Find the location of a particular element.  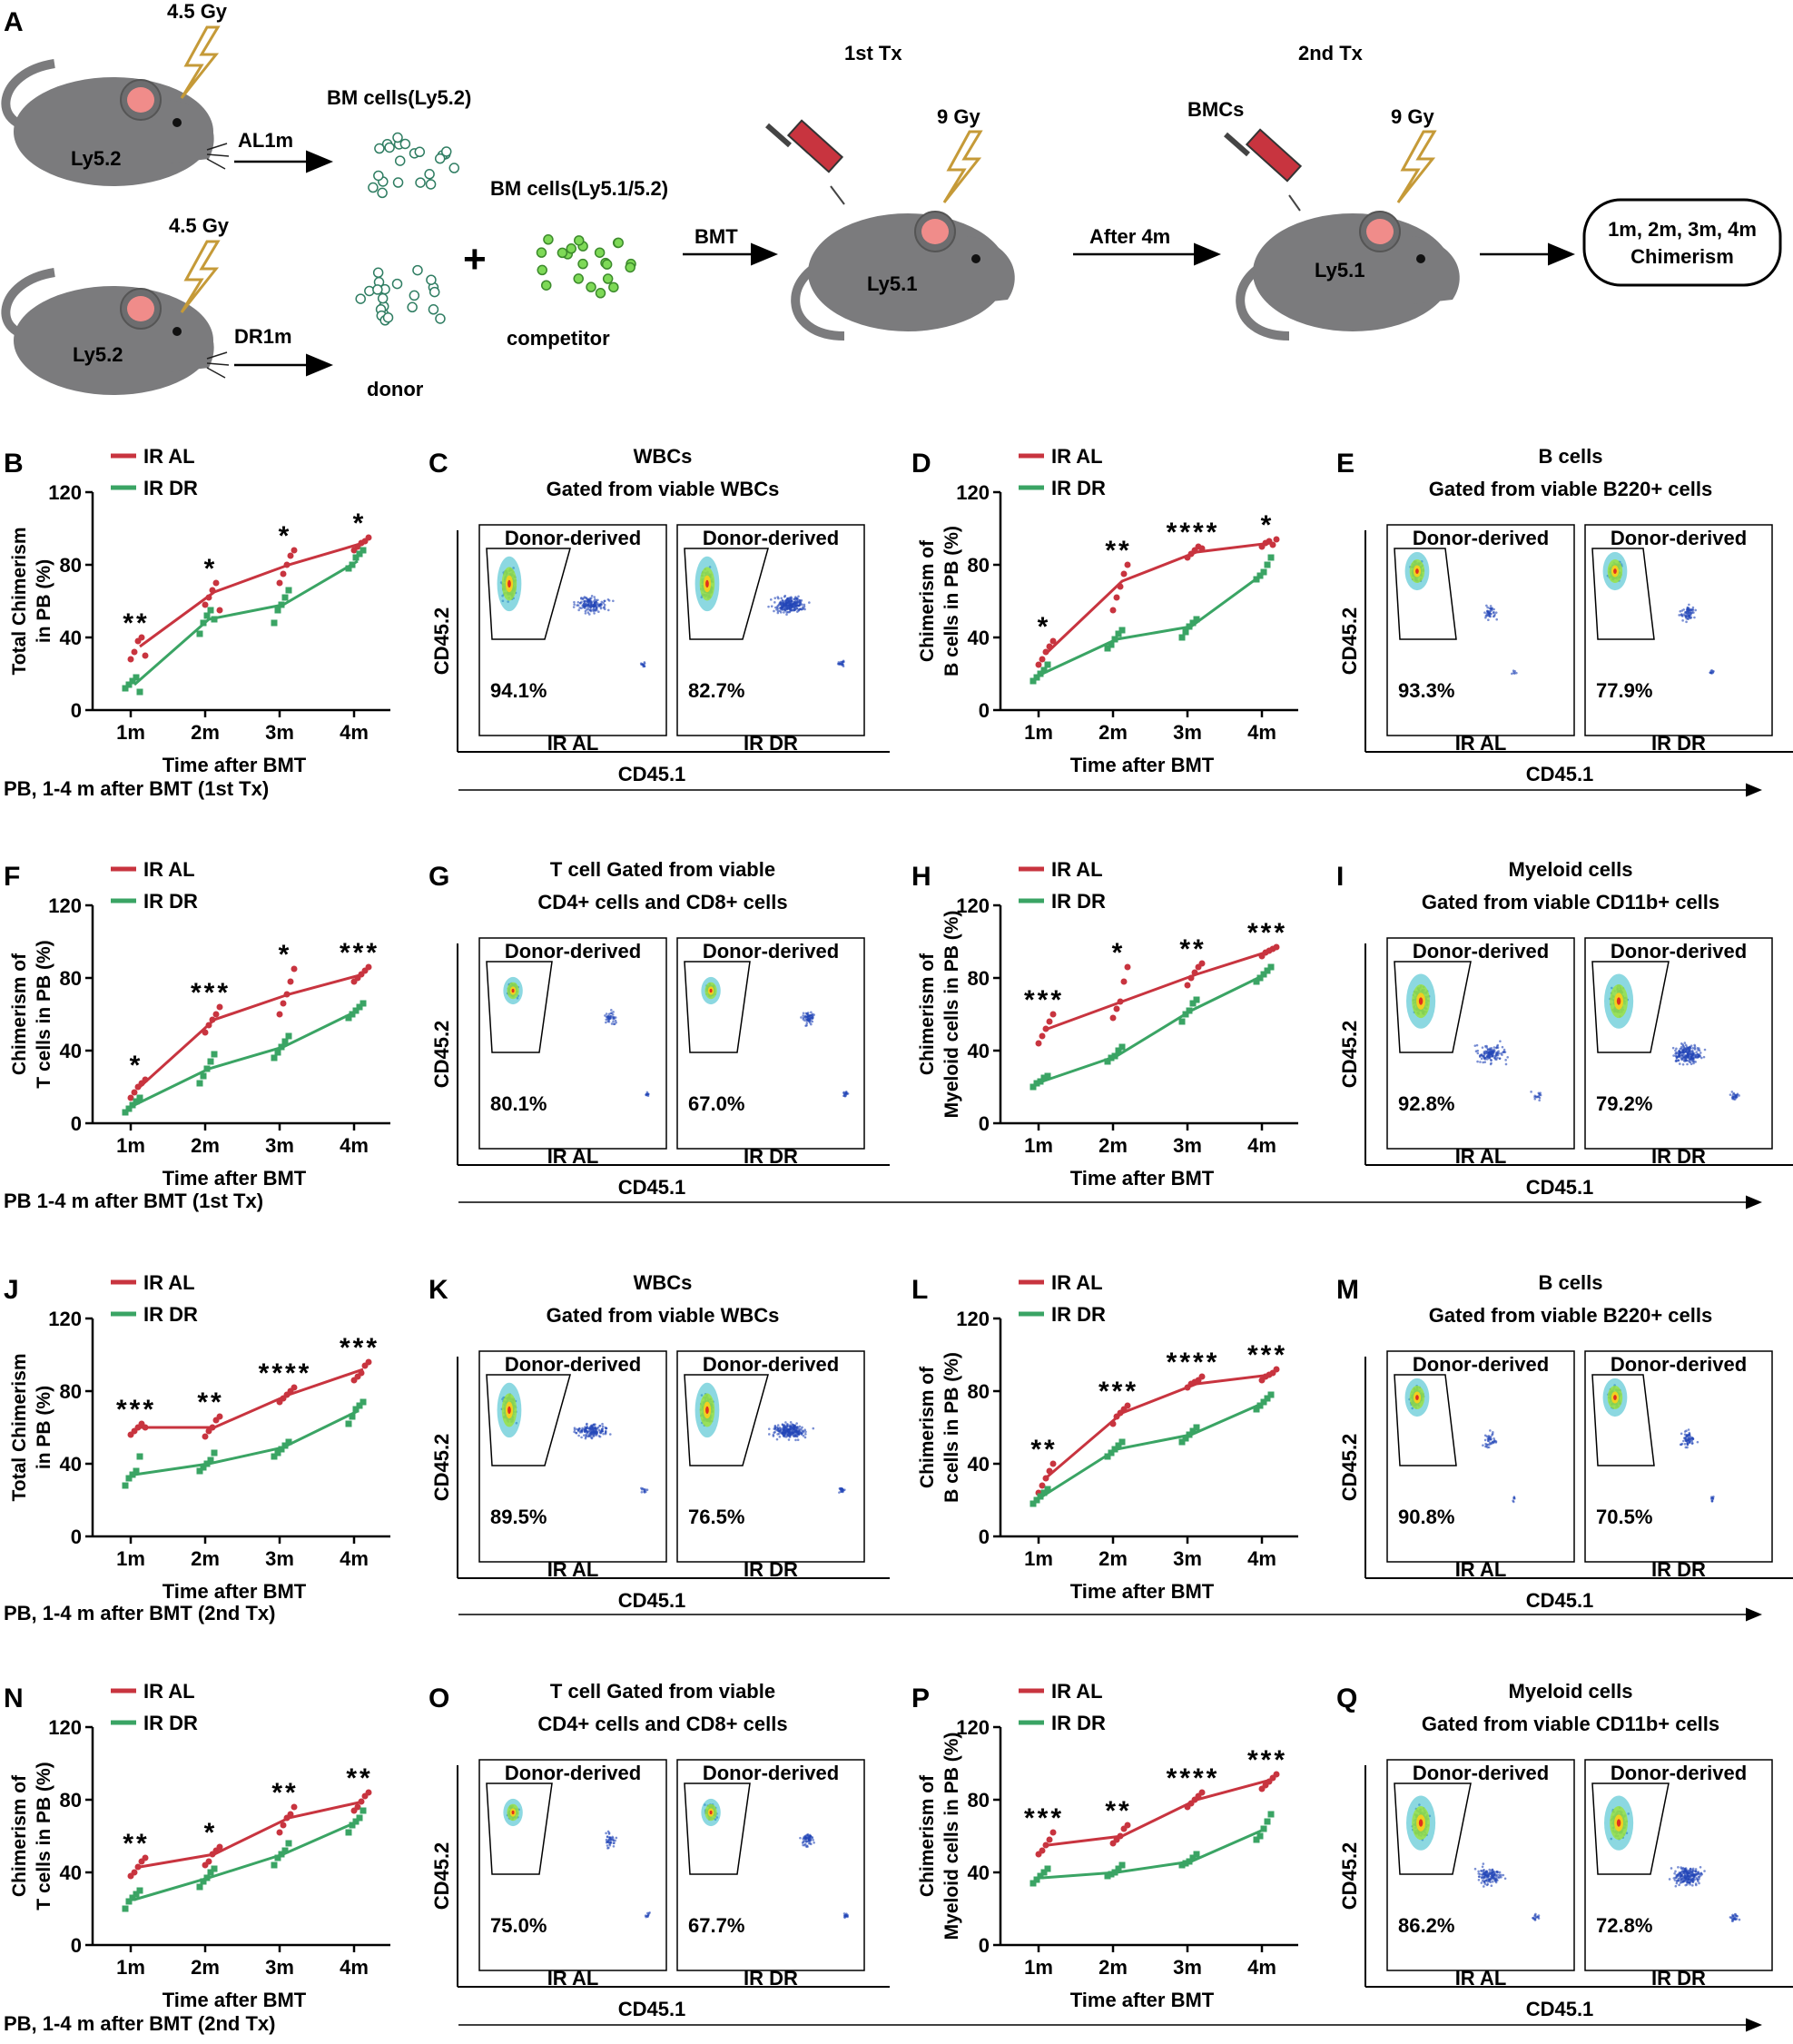

legend-entry: IR DR is located at coordinates (171, 1723).